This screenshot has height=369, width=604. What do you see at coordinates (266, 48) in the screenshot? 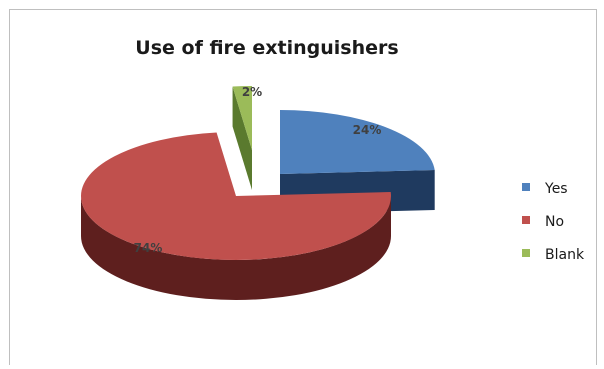
I see `chart-title: Use of fire extinguishers` at bounding box center [266, 48].